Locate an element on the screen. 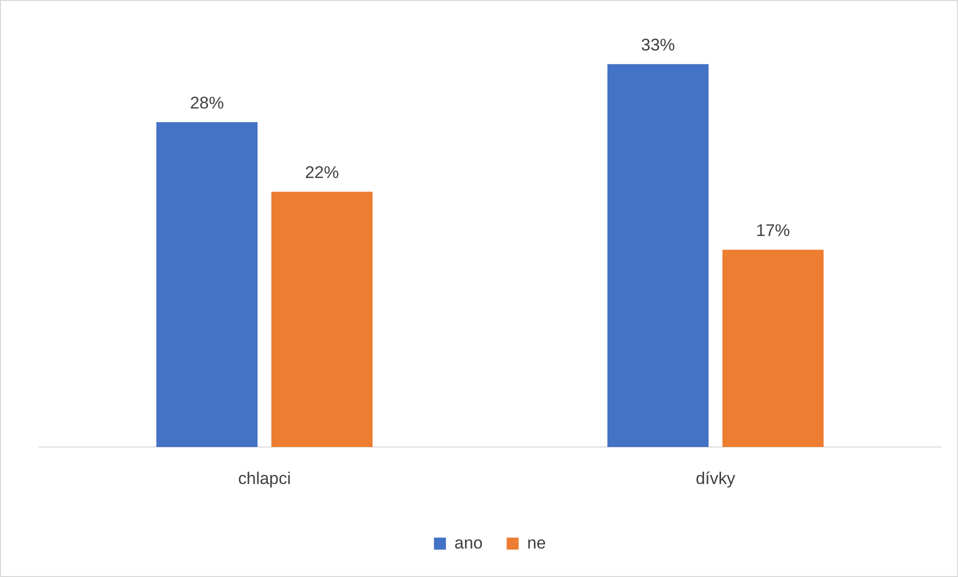 Image resolution: width=958 pixels, height=577 pixels. data-label: 22% is located at coordinates (321, 172).